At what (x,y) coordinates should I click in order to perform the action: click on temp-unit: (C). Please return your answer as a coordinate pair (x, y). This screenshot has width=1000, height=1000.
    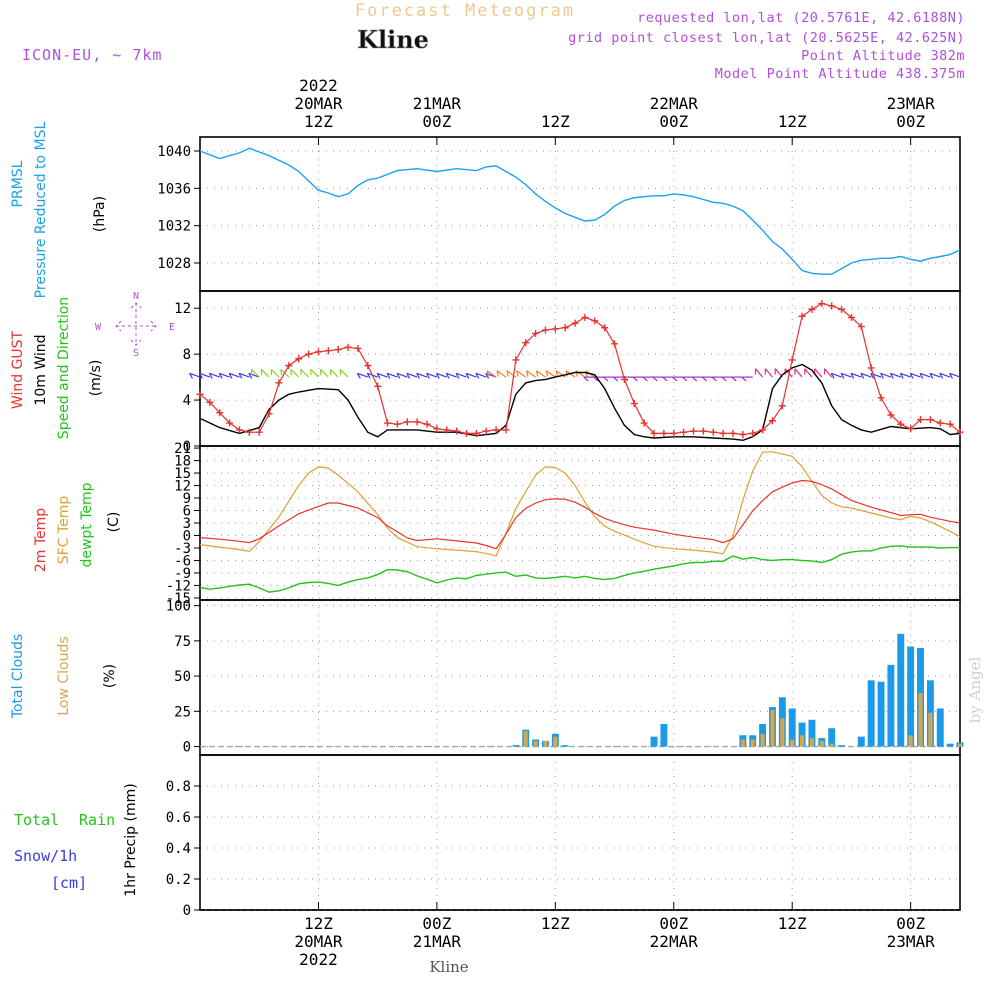
    Looking at the image, I should click on (114, 522).